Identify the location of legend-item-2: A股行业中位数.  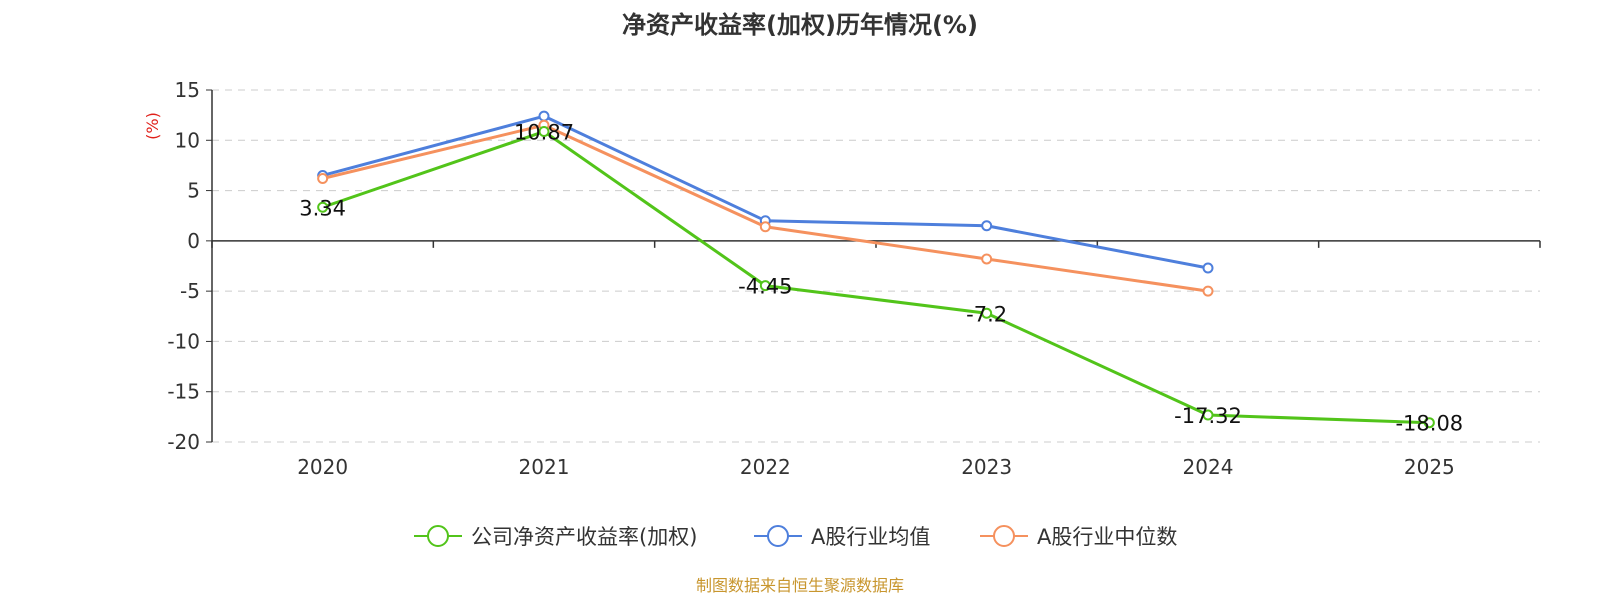
(1078, 537).